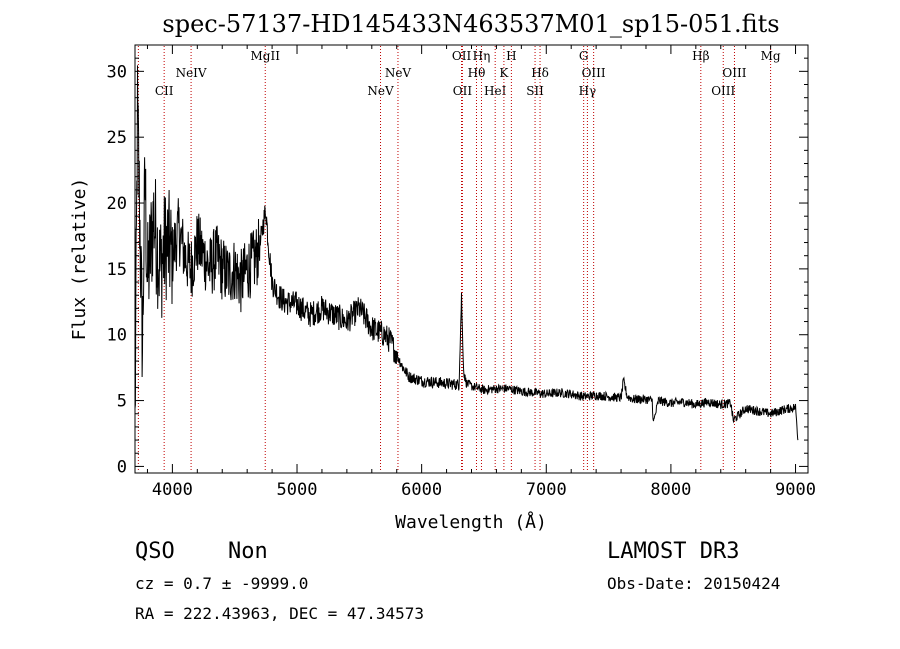  Describe the element at coordinates (471, 522) in the screenshot. I see `x-axis-label: Wavelength (Å)` at that location.